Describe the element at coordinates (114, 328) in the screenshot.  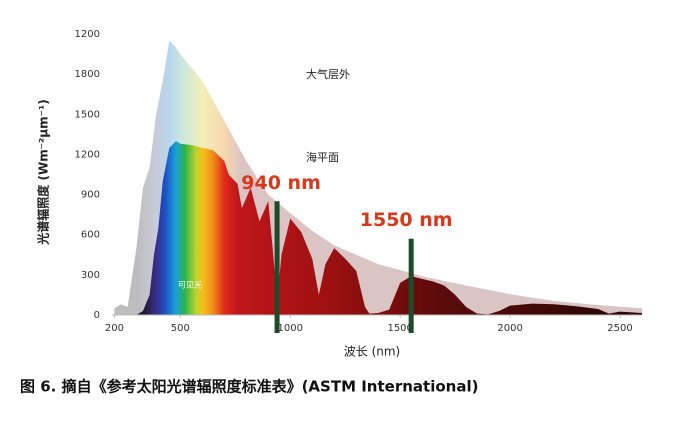
I see `x-tick-label: 200` at that location.